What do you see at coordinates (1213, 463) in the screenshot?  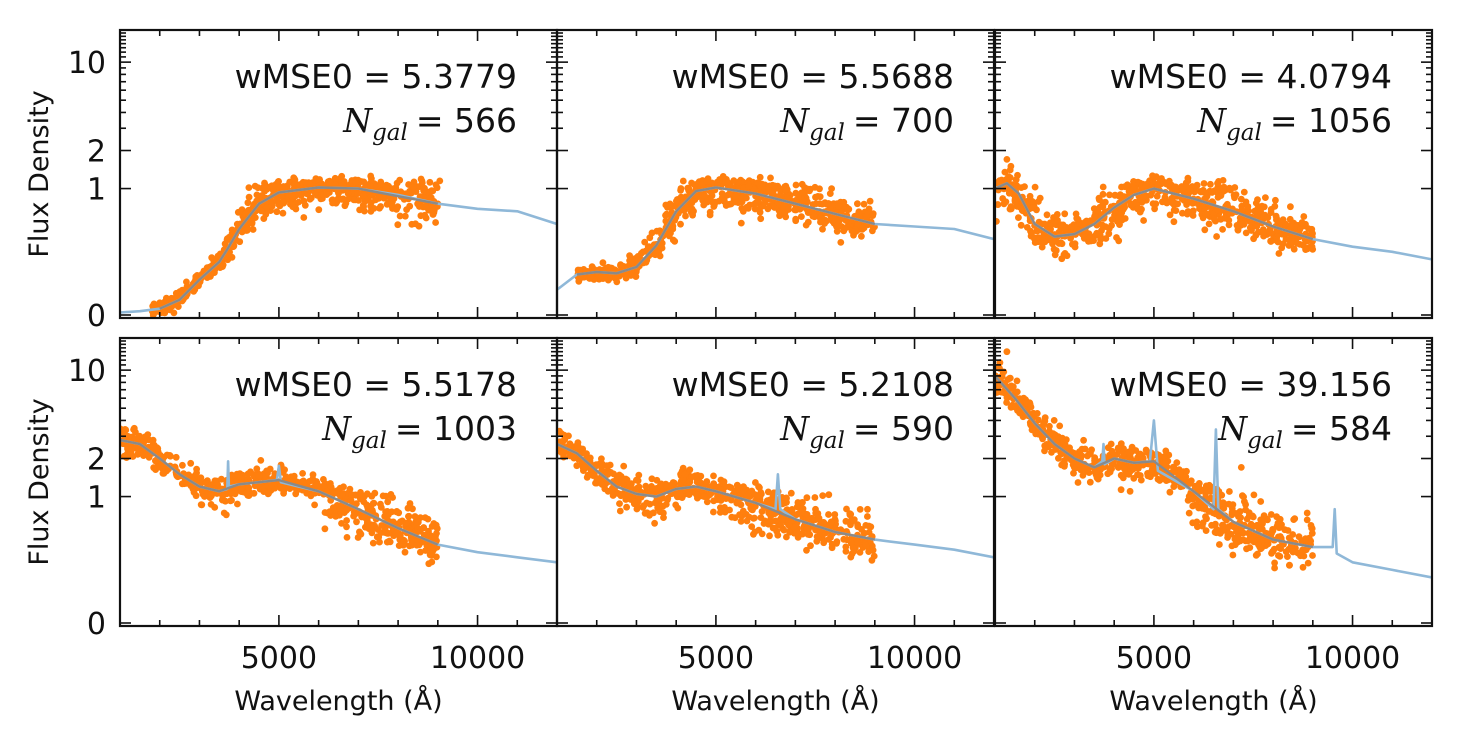 I see `plot-area` at bounding box center [1213, 463].